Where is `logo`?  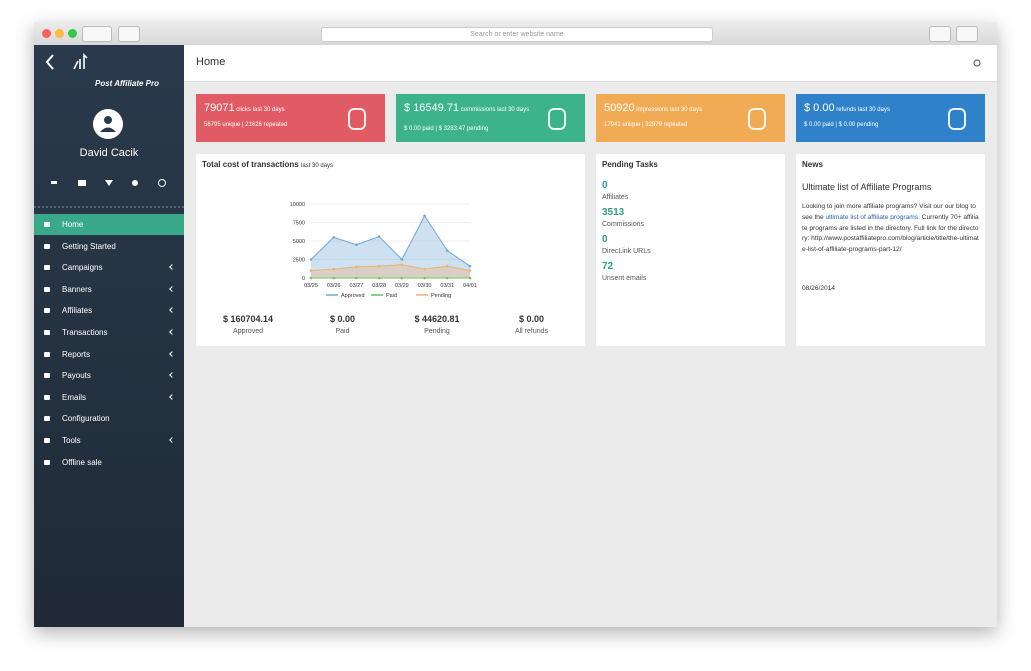 logo is located at coordinates (80, 61).